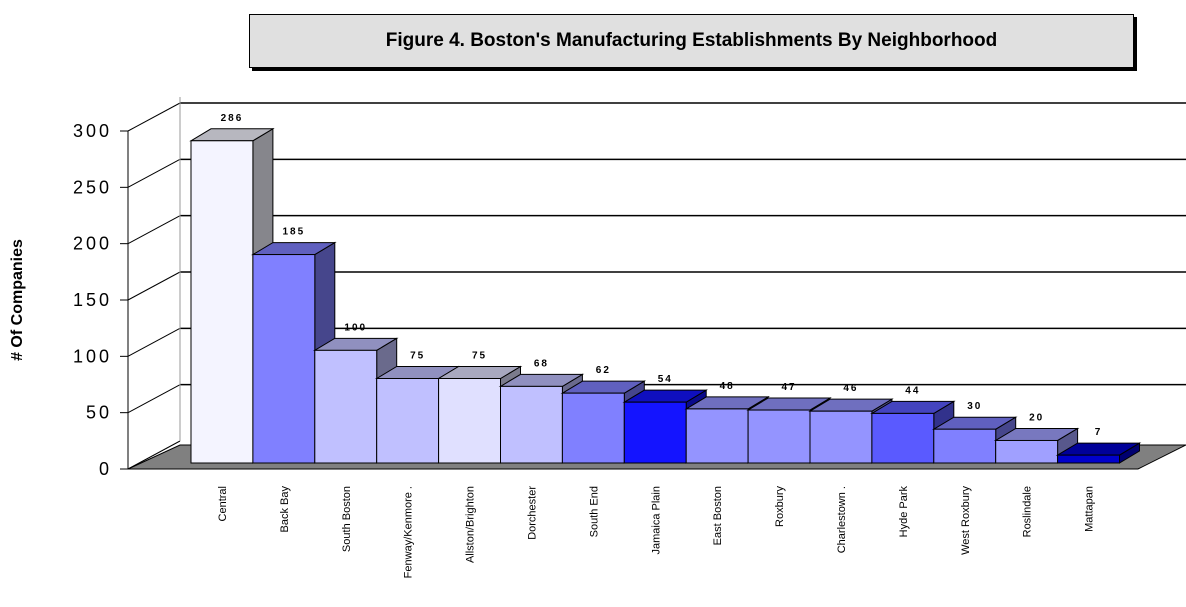  Describe the element at coordinates (656, 520) in the screenshot. I see `x-tick-label: Jamaica Plain` at that location.